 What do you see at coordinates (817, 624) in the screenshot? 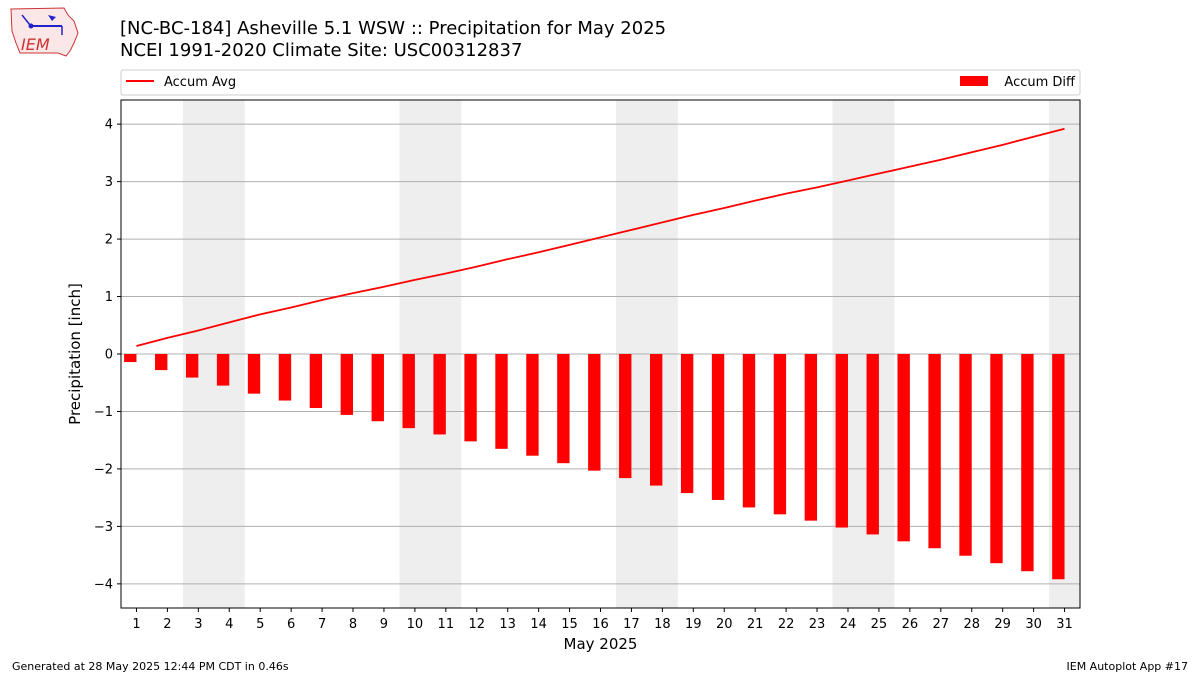
I see `x-tick-label: 23` at bounding box center [817, 624].